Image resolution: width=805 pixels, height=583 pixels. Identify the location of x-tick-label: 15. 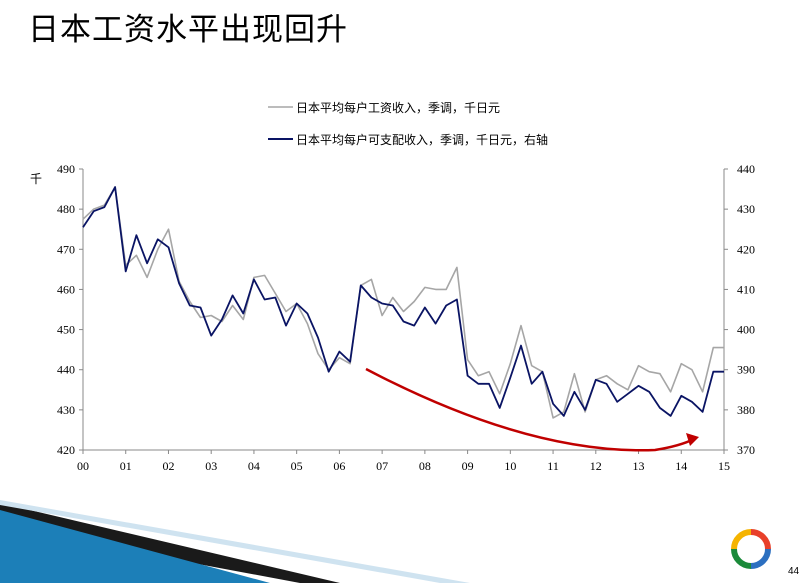
(724, 466).